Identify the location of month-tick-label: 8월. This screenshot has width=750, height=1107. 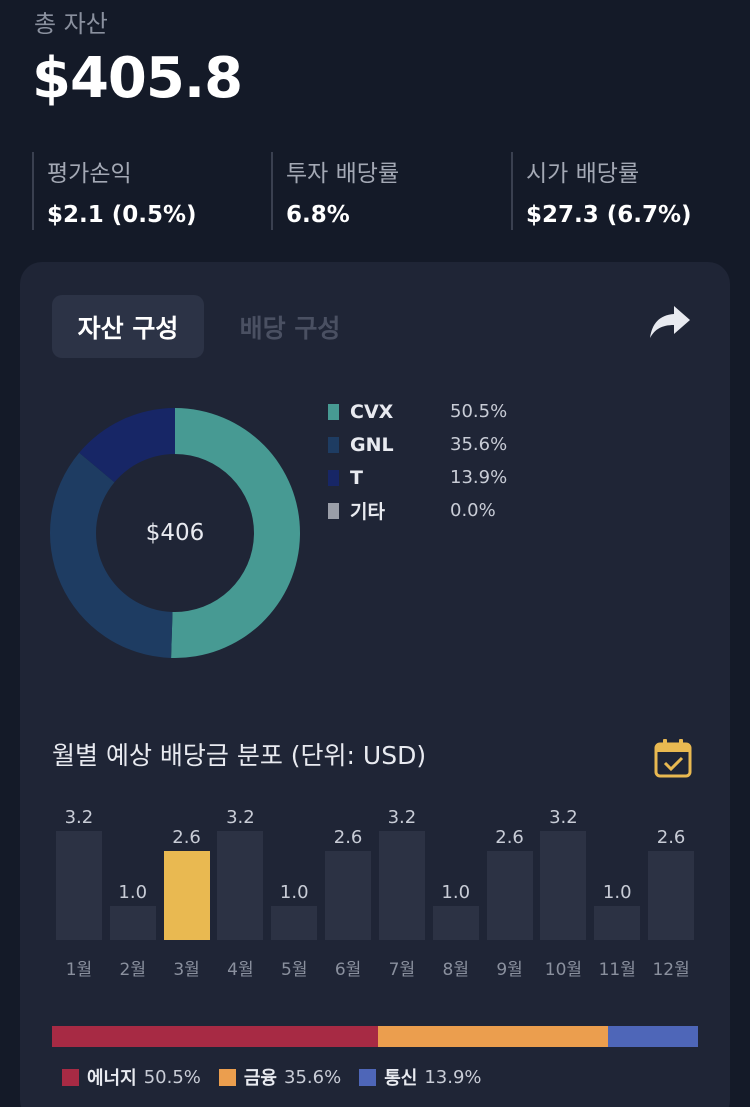
(455, 970).